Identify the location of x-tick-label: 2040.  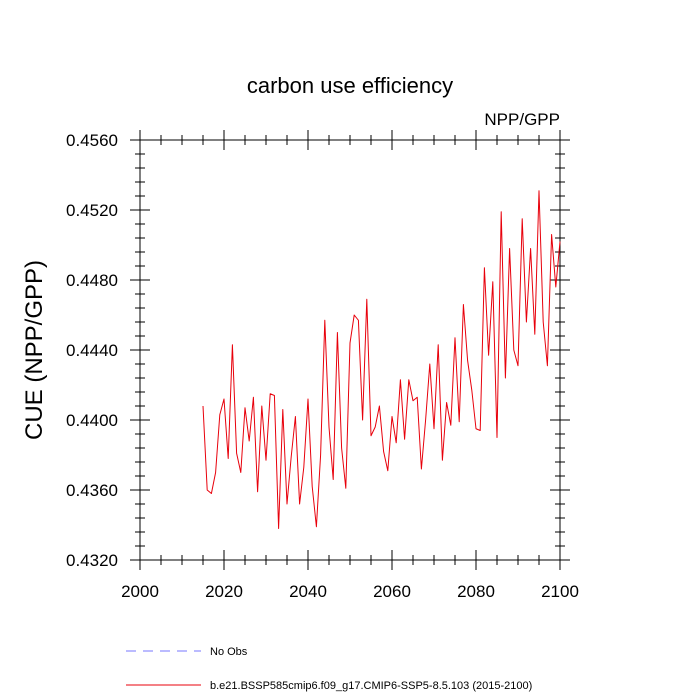
(308, 591).